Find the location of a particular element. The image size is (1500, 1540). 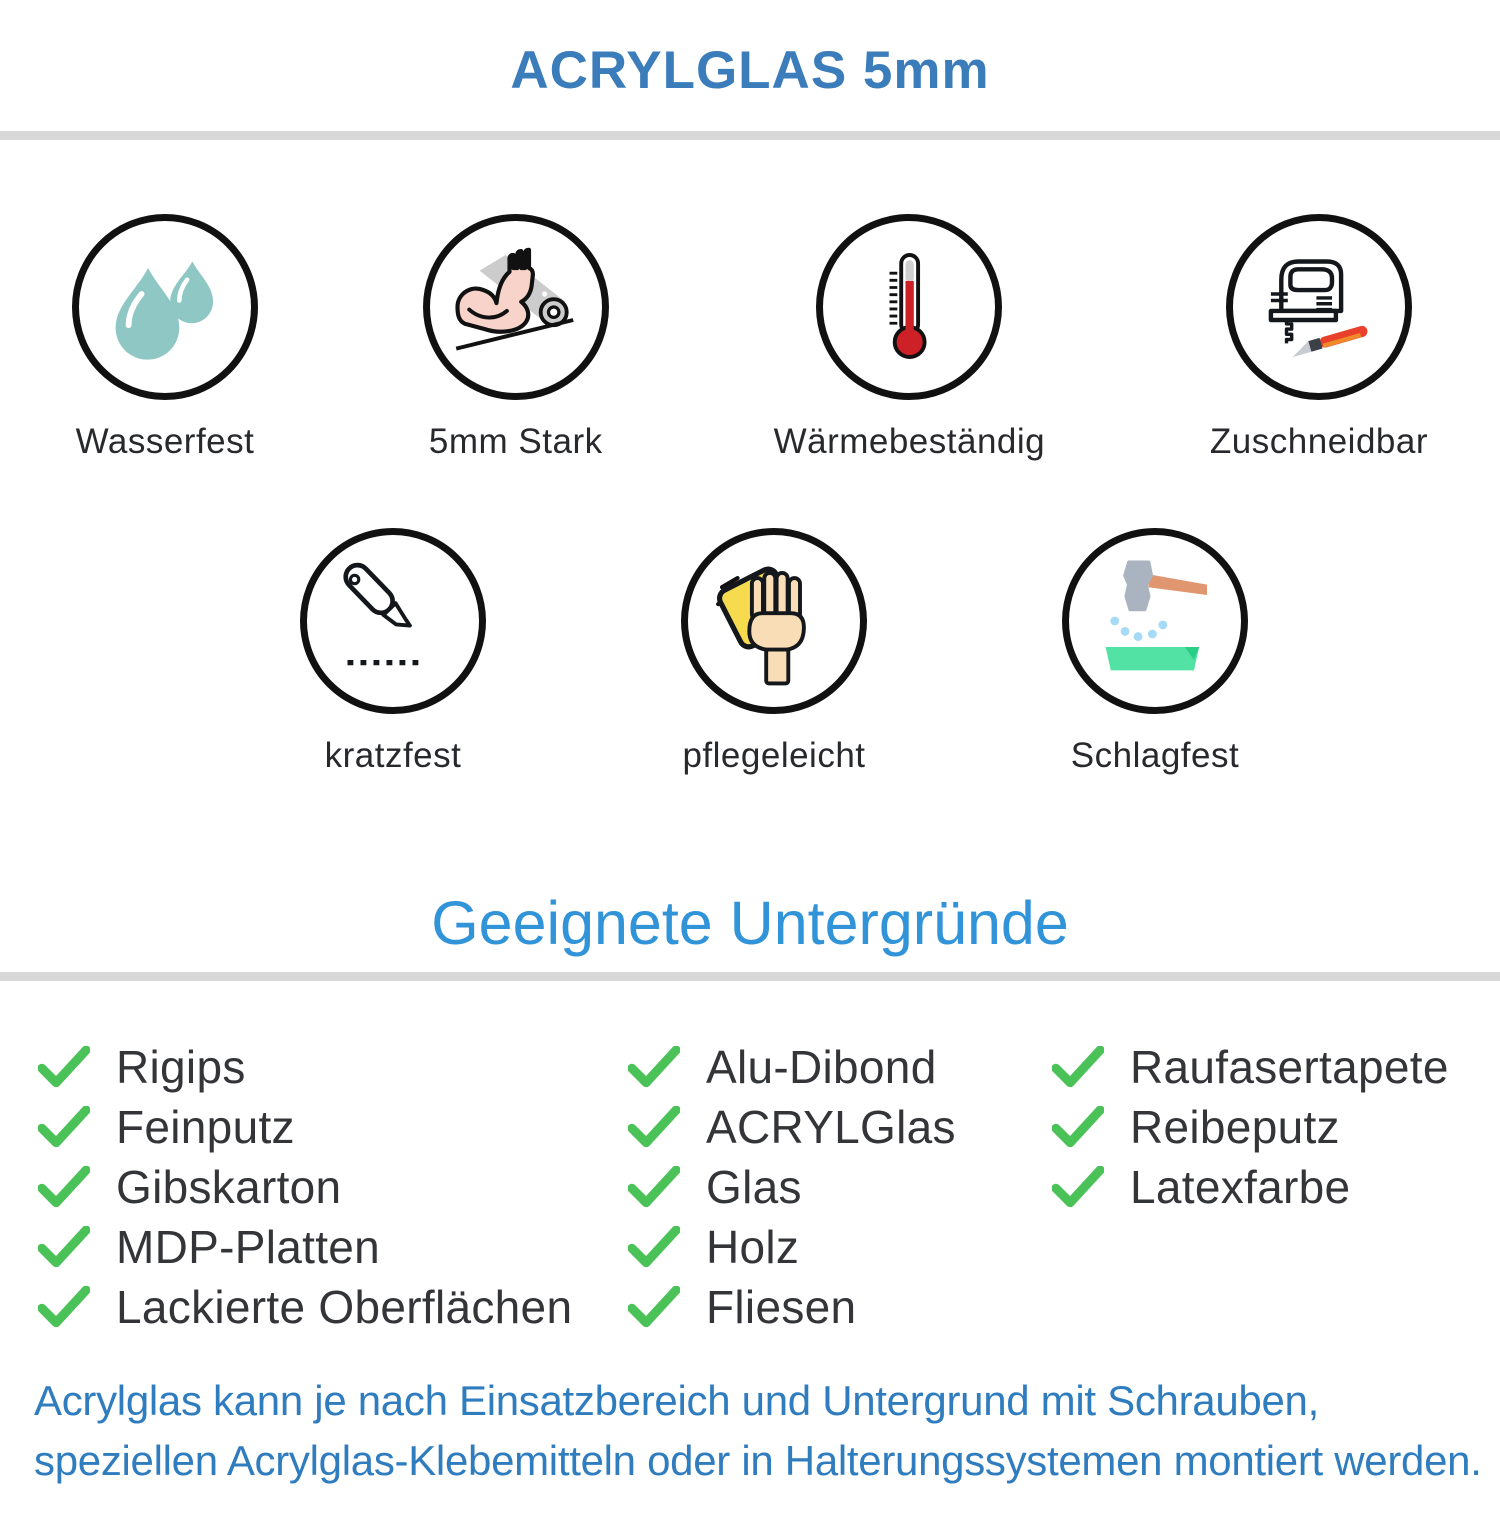

utility-knife-icon is located at coordinates (393, 621).